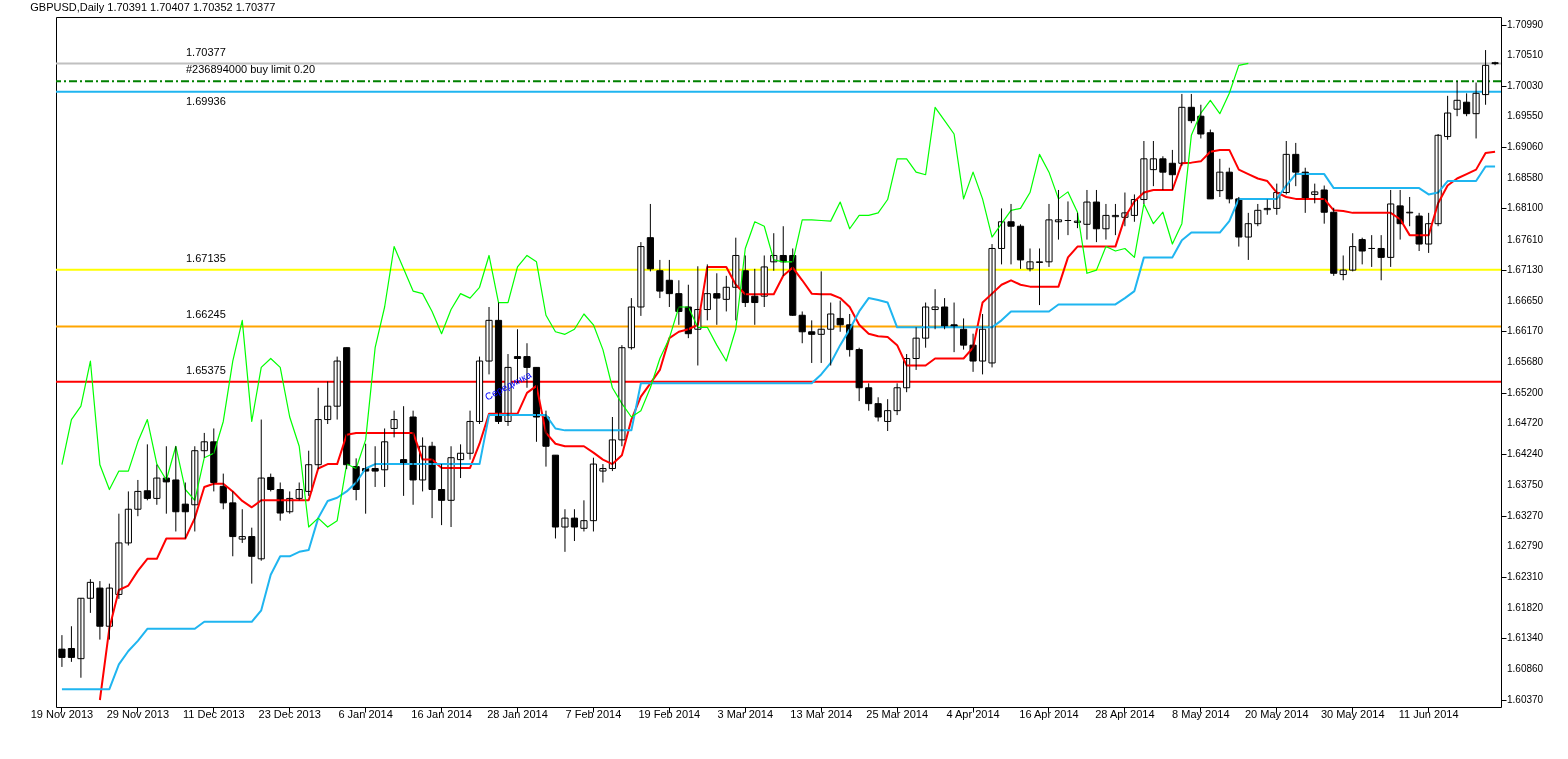 The image size is (1568, 759). What do you see at coordinates (1276, 713) in the screenshot?
I see `x-tick-label: 20 May 2014` at bounding box center [1276, 713].